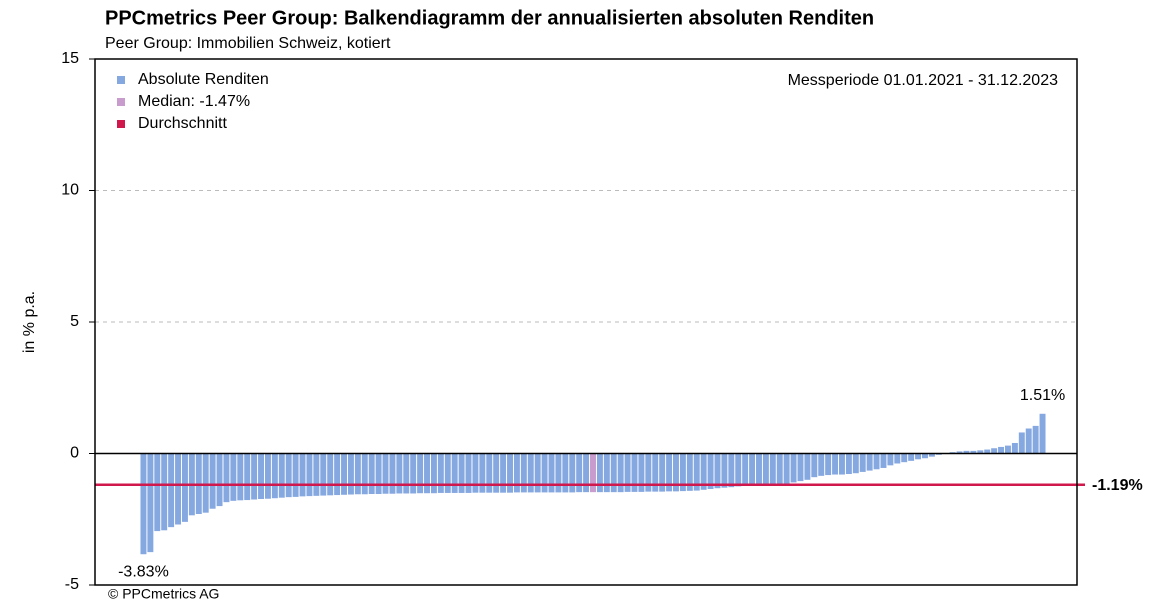 This screenshot has width=1175, height=603. Describe the element at coordinates (72, 584) in the screenshot. I see `y-tick-label: -5` at that location.